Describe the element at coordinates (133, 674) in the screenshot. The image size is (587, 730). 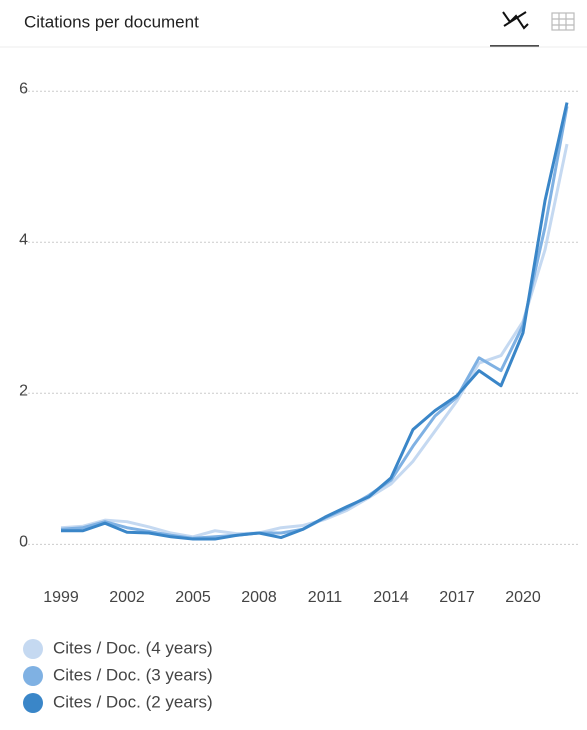
I see `legend-label: Cites / Doc. (3 years)` at that location.